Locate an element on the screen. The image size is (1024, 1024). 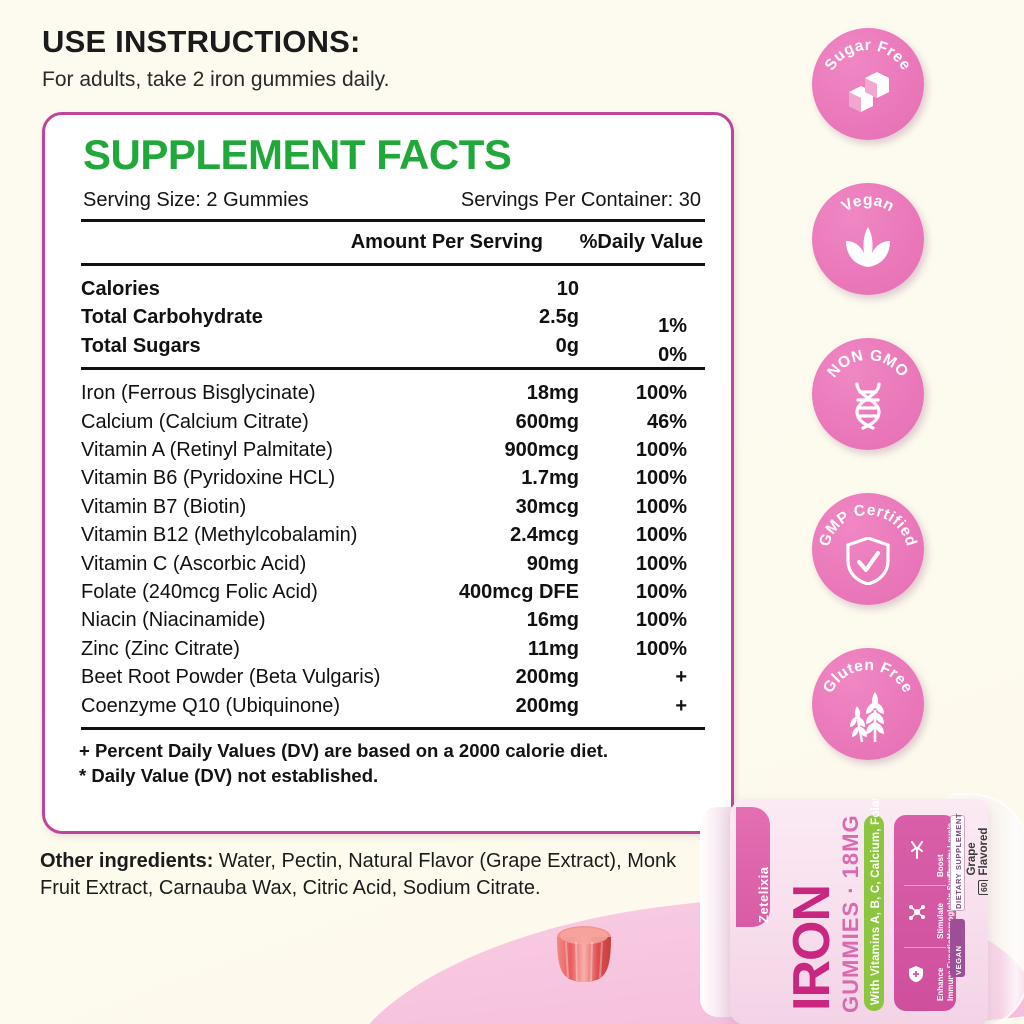
table-row: Calories 10 is located at coordinates (393, 289).